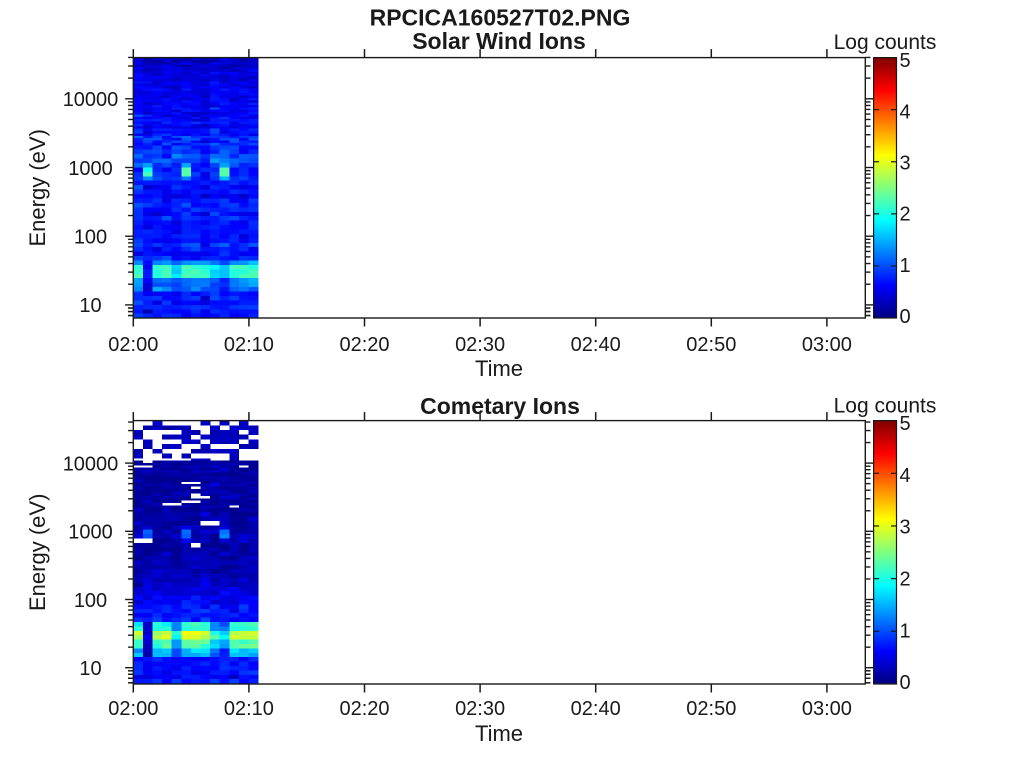 This screenshot has height=773, width=1024. What do you see at coordinates (499, 41) in the screenshot?
I see `svg-text: Solar Wind Ions` at bounding box center [499, 41].